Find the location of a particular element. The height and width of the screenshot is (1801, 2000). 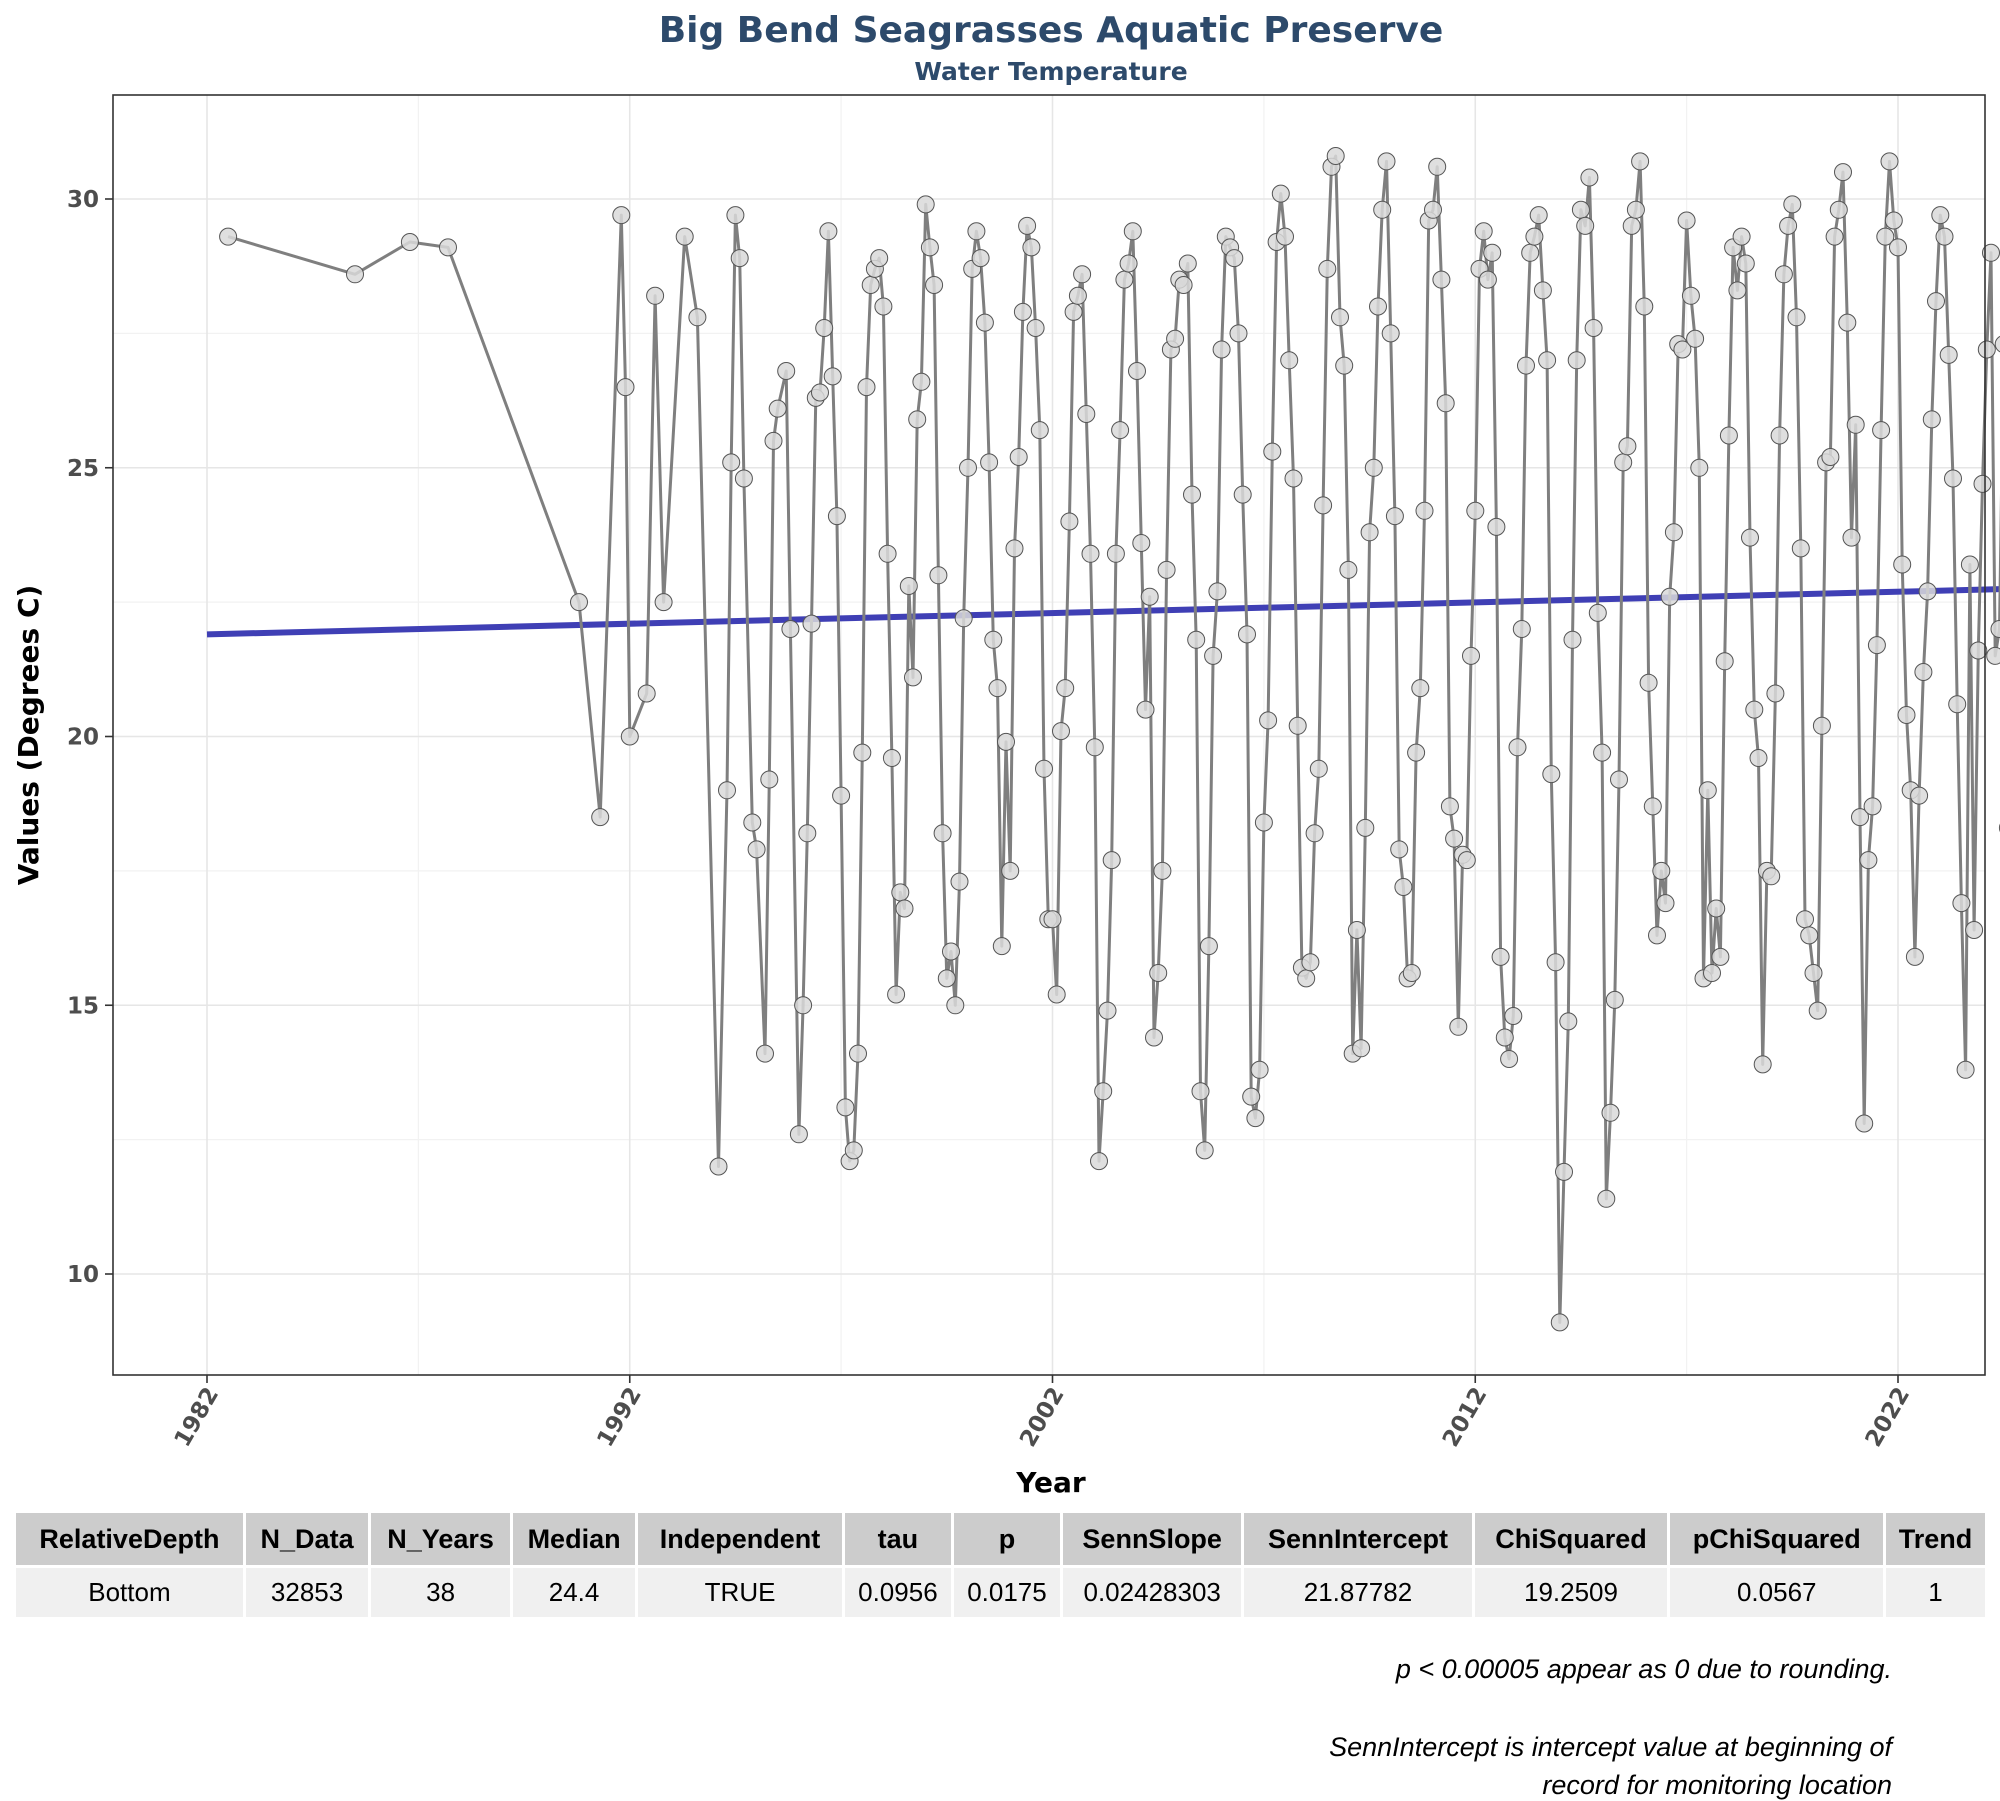

x-tick-label: 2022 is located at coordinates (1888, 1417).